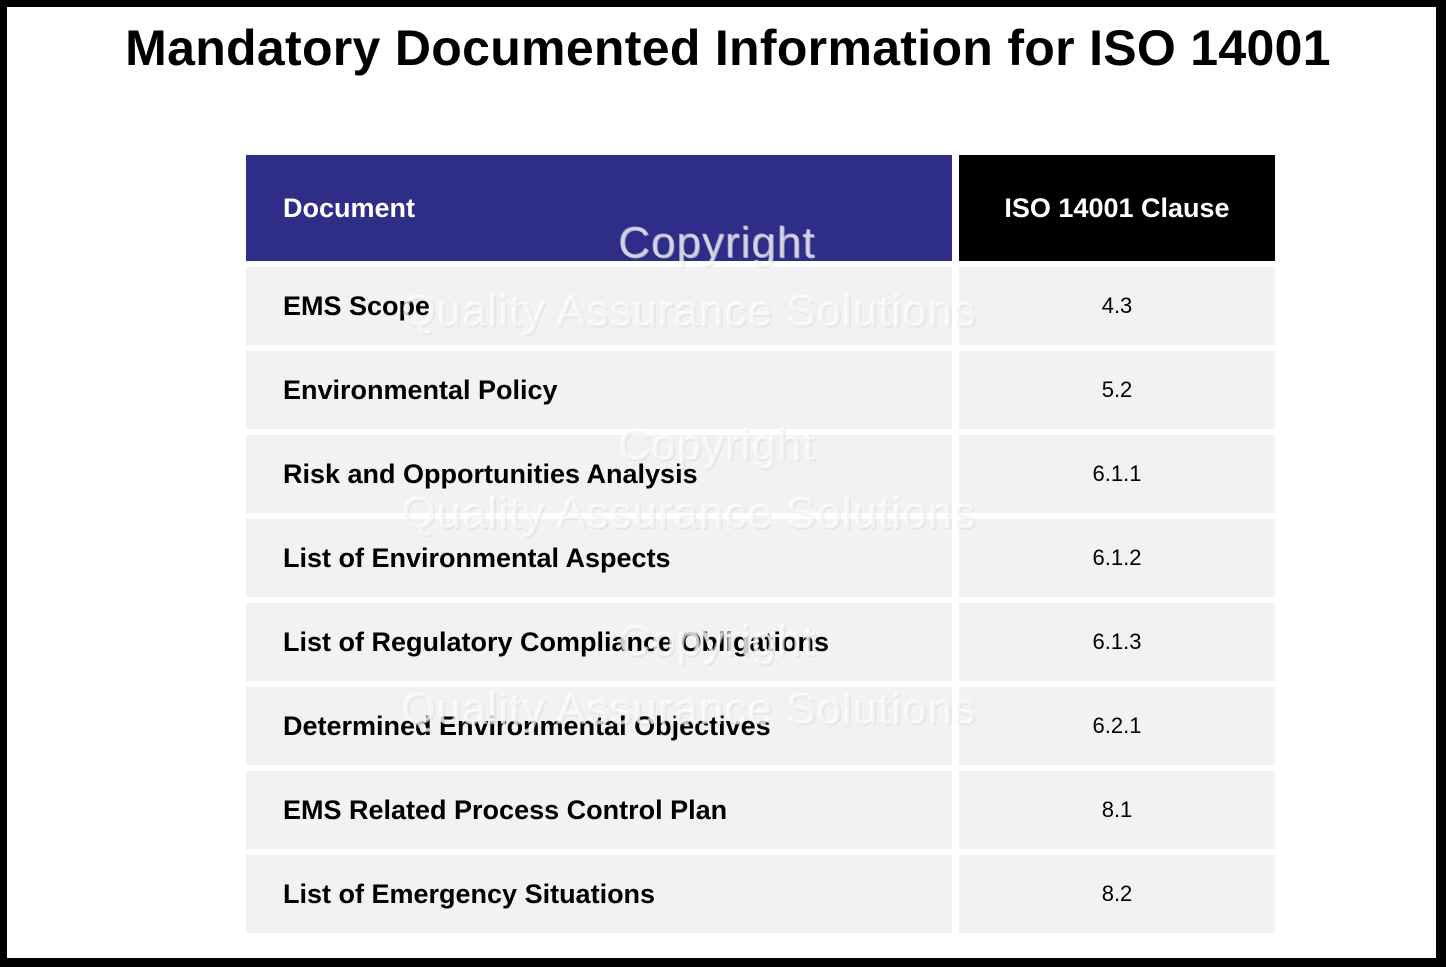 This screenshot has width=1446, height=967. What do you see at coordinates (599, 726) in the screenshot?
I see `document-cell: Determined Environmental Objectives` at bounding box center [599, 726].